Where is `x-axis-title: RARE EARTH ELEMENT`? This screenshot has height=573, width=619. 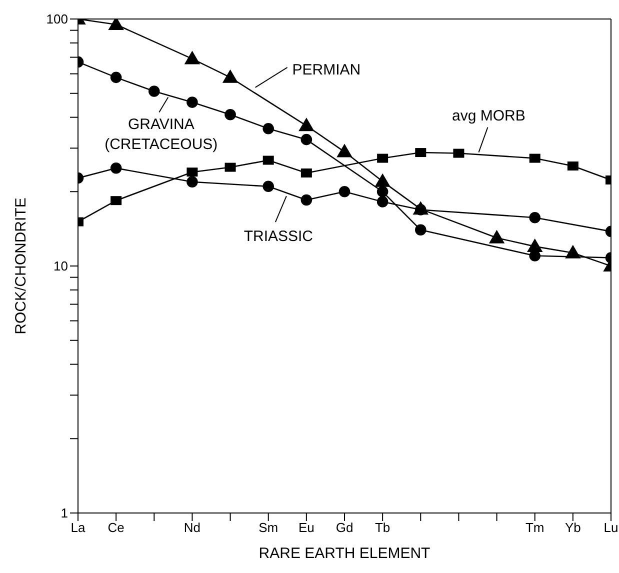 x-axis-title: RARE EARTH ELEMENT is located at coordinates (344, 553).